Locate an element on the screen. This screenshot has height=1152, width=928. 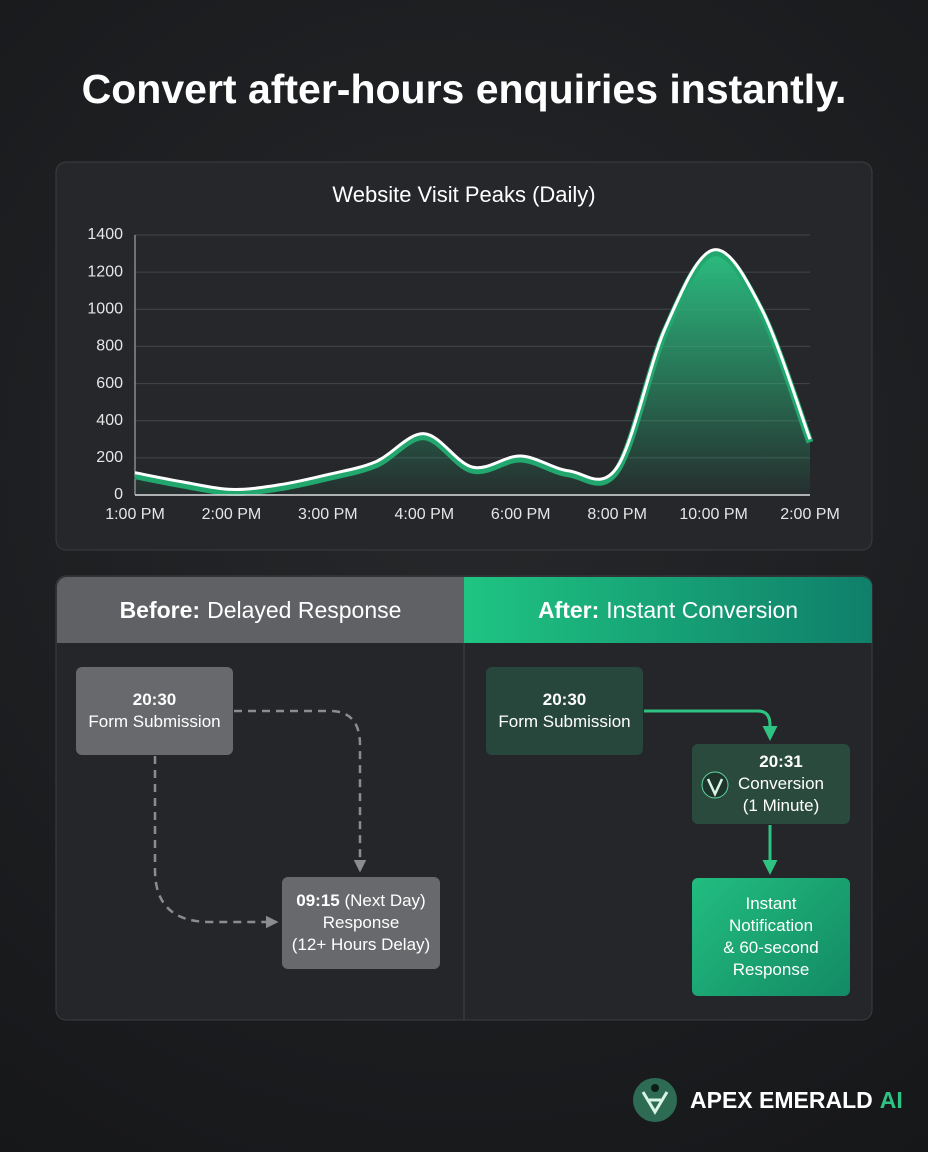
brand-name: APEX EMERALD is located at coordinates (781, 1100).